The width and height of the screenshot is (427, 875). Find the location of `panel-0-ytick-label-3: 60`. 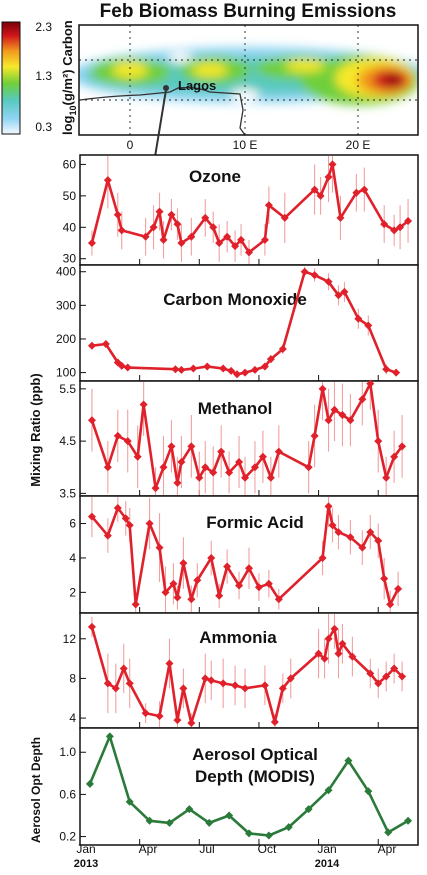

panel-0-ytick-label-3: 60 is located at coordinates (70, 164).